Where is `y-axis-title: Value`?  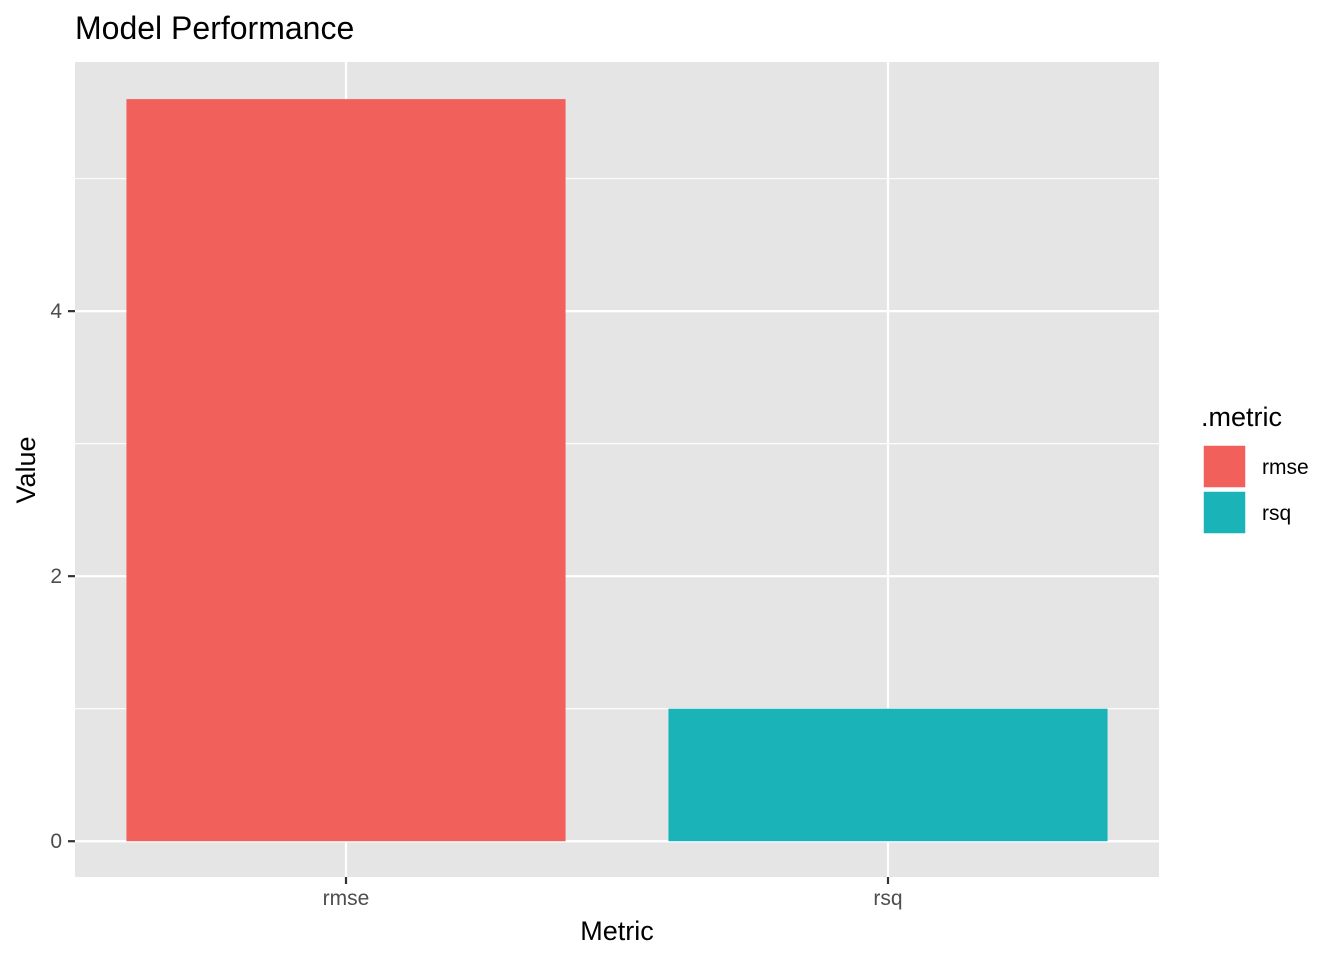 y-axis-title: Value is located at coordinates (26, 469).